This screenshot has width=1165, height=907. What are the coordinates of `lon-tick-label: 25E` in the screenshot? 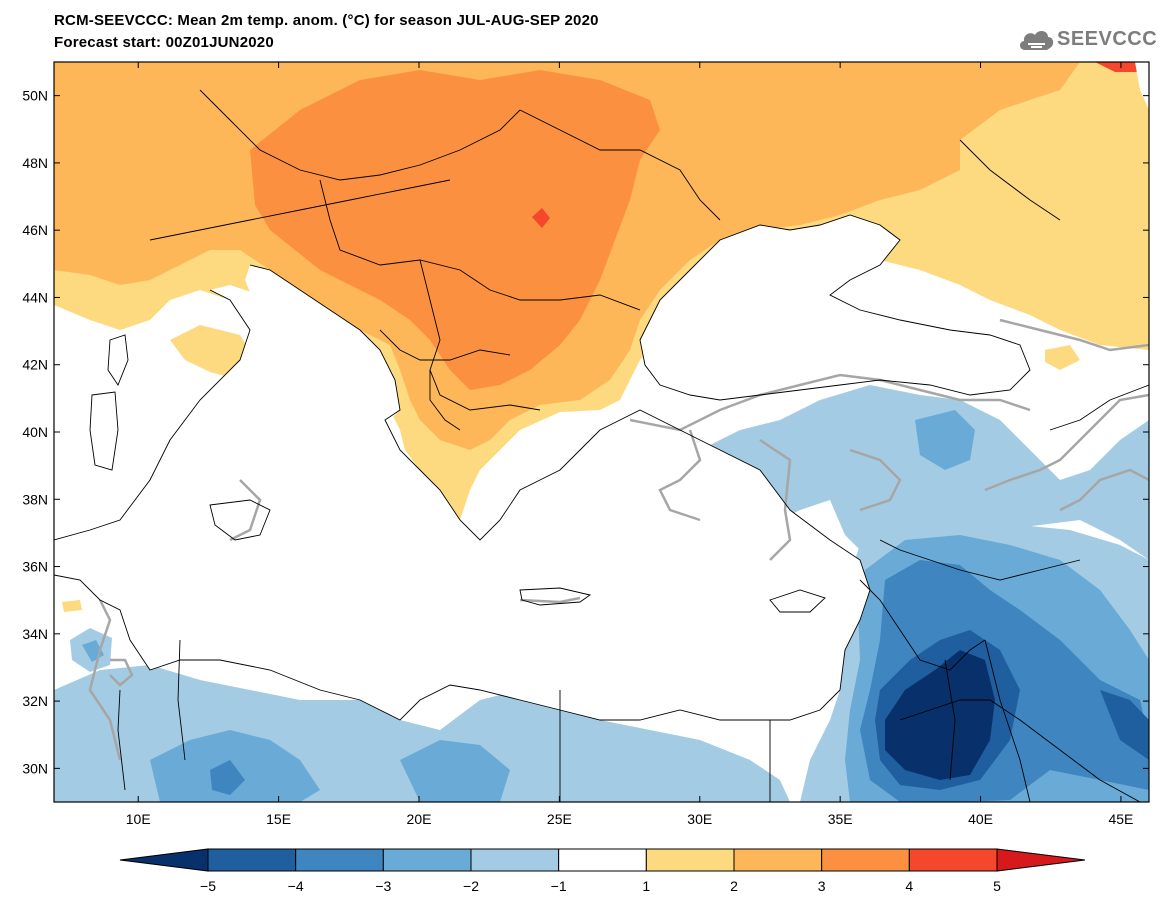 It's located at (559, 819).